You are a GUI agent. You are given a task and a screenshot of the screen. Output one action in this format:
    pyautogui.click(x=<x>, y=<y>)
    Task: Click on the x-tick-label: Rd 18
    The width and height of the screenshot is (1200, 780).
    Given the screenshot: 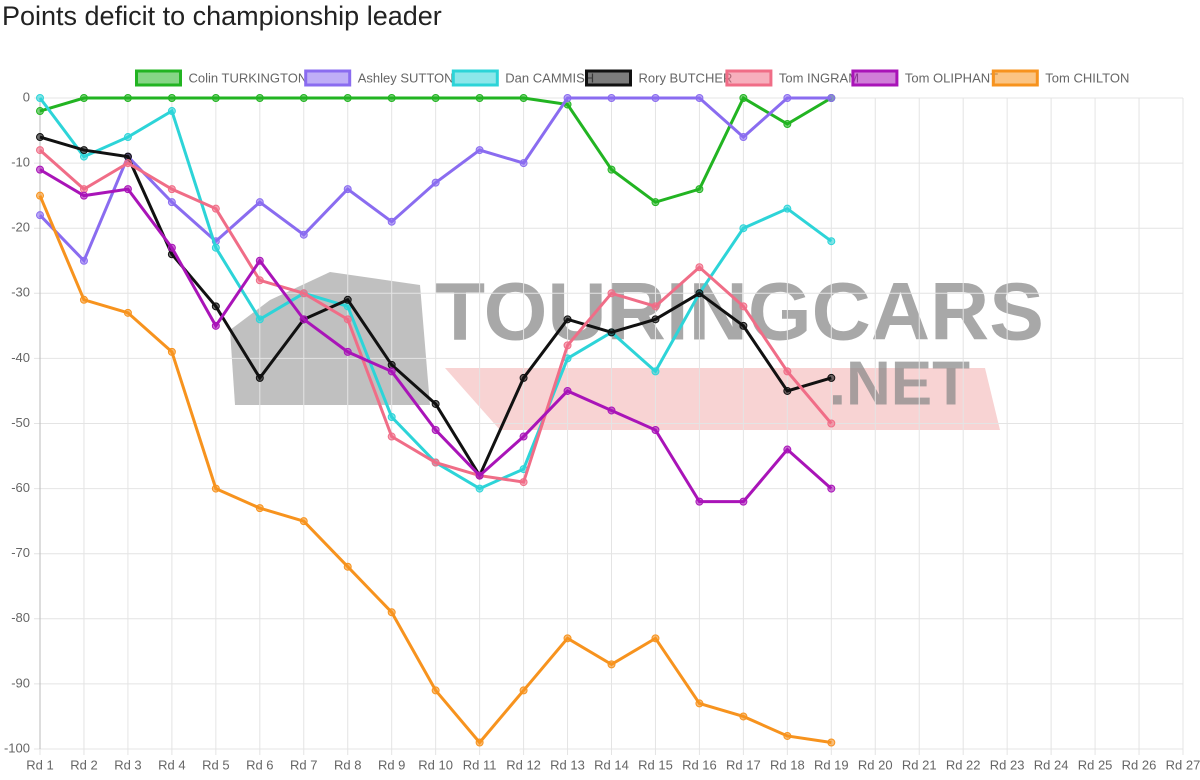 What is the action you would take?
    pyautogui.click(x=787, y=764)
    